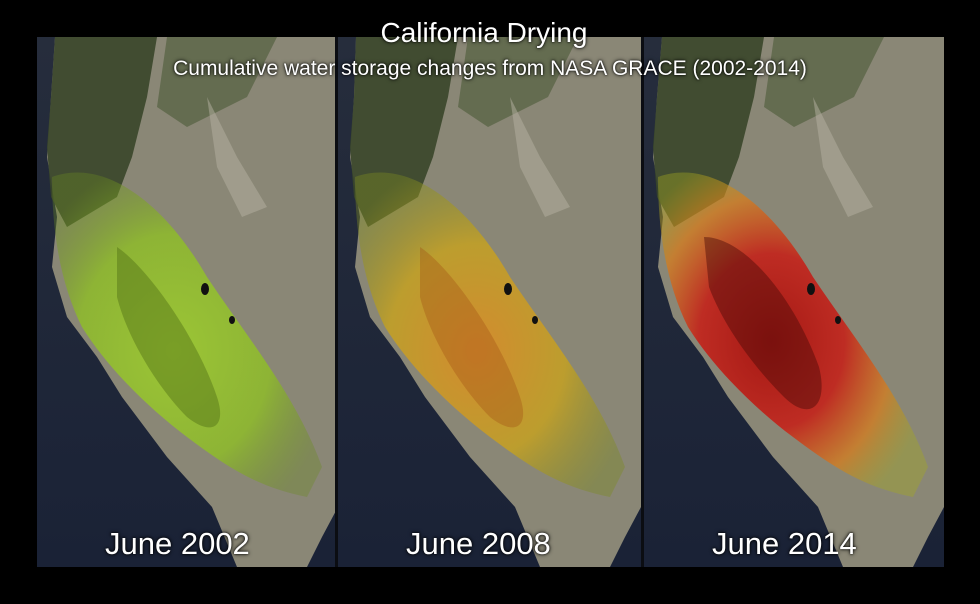  What do you see at coordinates (177, 543) in the screenshot?
I see `panel-label-2002: June 2002` at bounding box center [177, 543].